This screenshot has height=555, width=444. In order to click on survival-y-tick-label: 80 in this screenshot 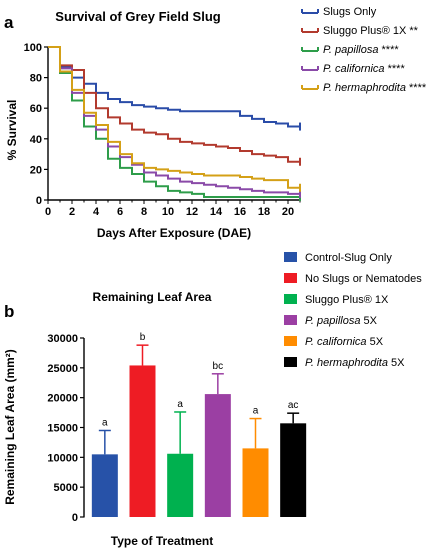, I will do `click(36, 79)`.